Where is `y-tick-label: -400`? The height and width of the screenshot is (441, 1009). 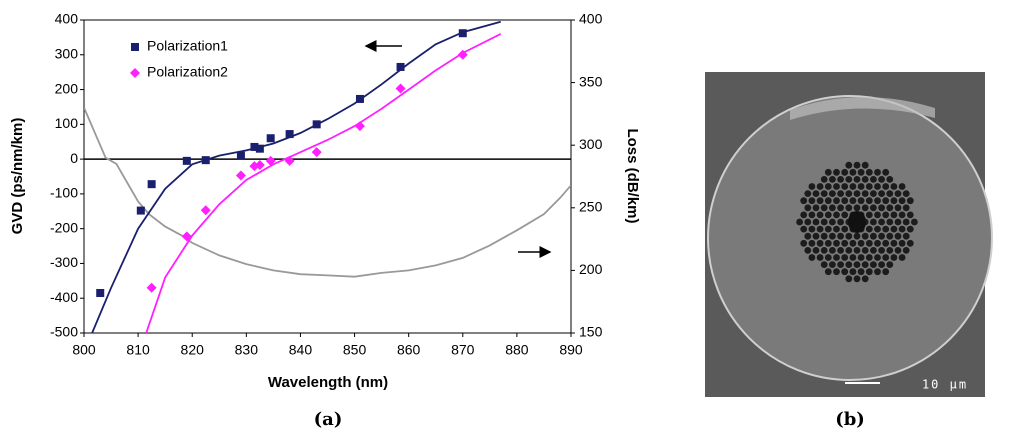 y-tick-label: -400 is located at coordinates (64, 297).